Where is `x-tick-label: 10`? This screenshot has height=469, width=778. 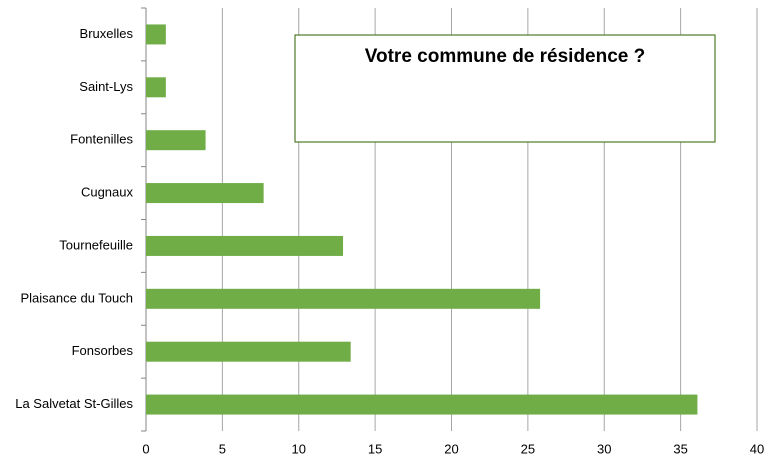 x-tick-label: 10 is located at coordinates (299, 448).